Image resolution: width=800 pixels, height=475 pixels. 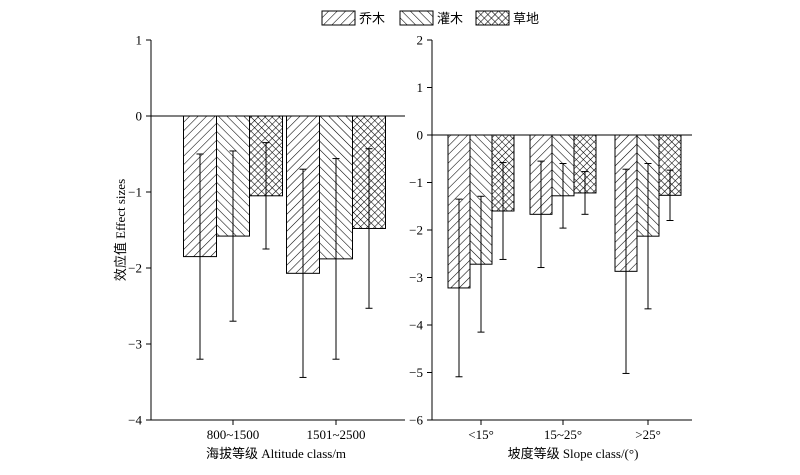 I want to click on y-tick-label: −5, so click(x=416, y=372).